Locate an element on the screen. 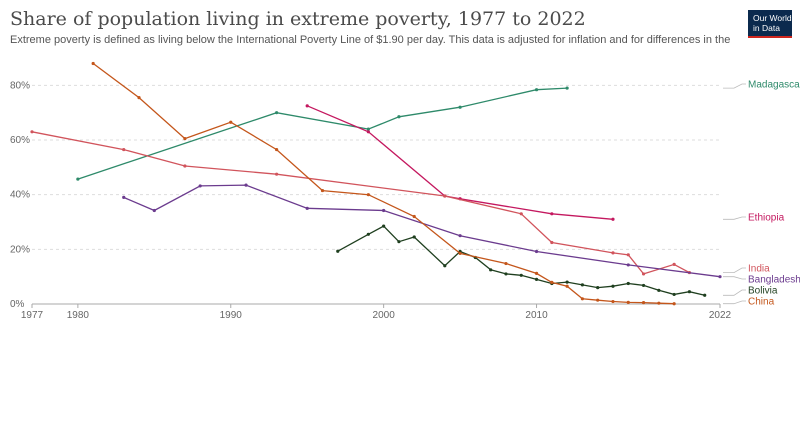 Image resolution: width=800 pixels, height=432 pixels. owid-logo: Our World in Data is located at coordinates (770, 24).